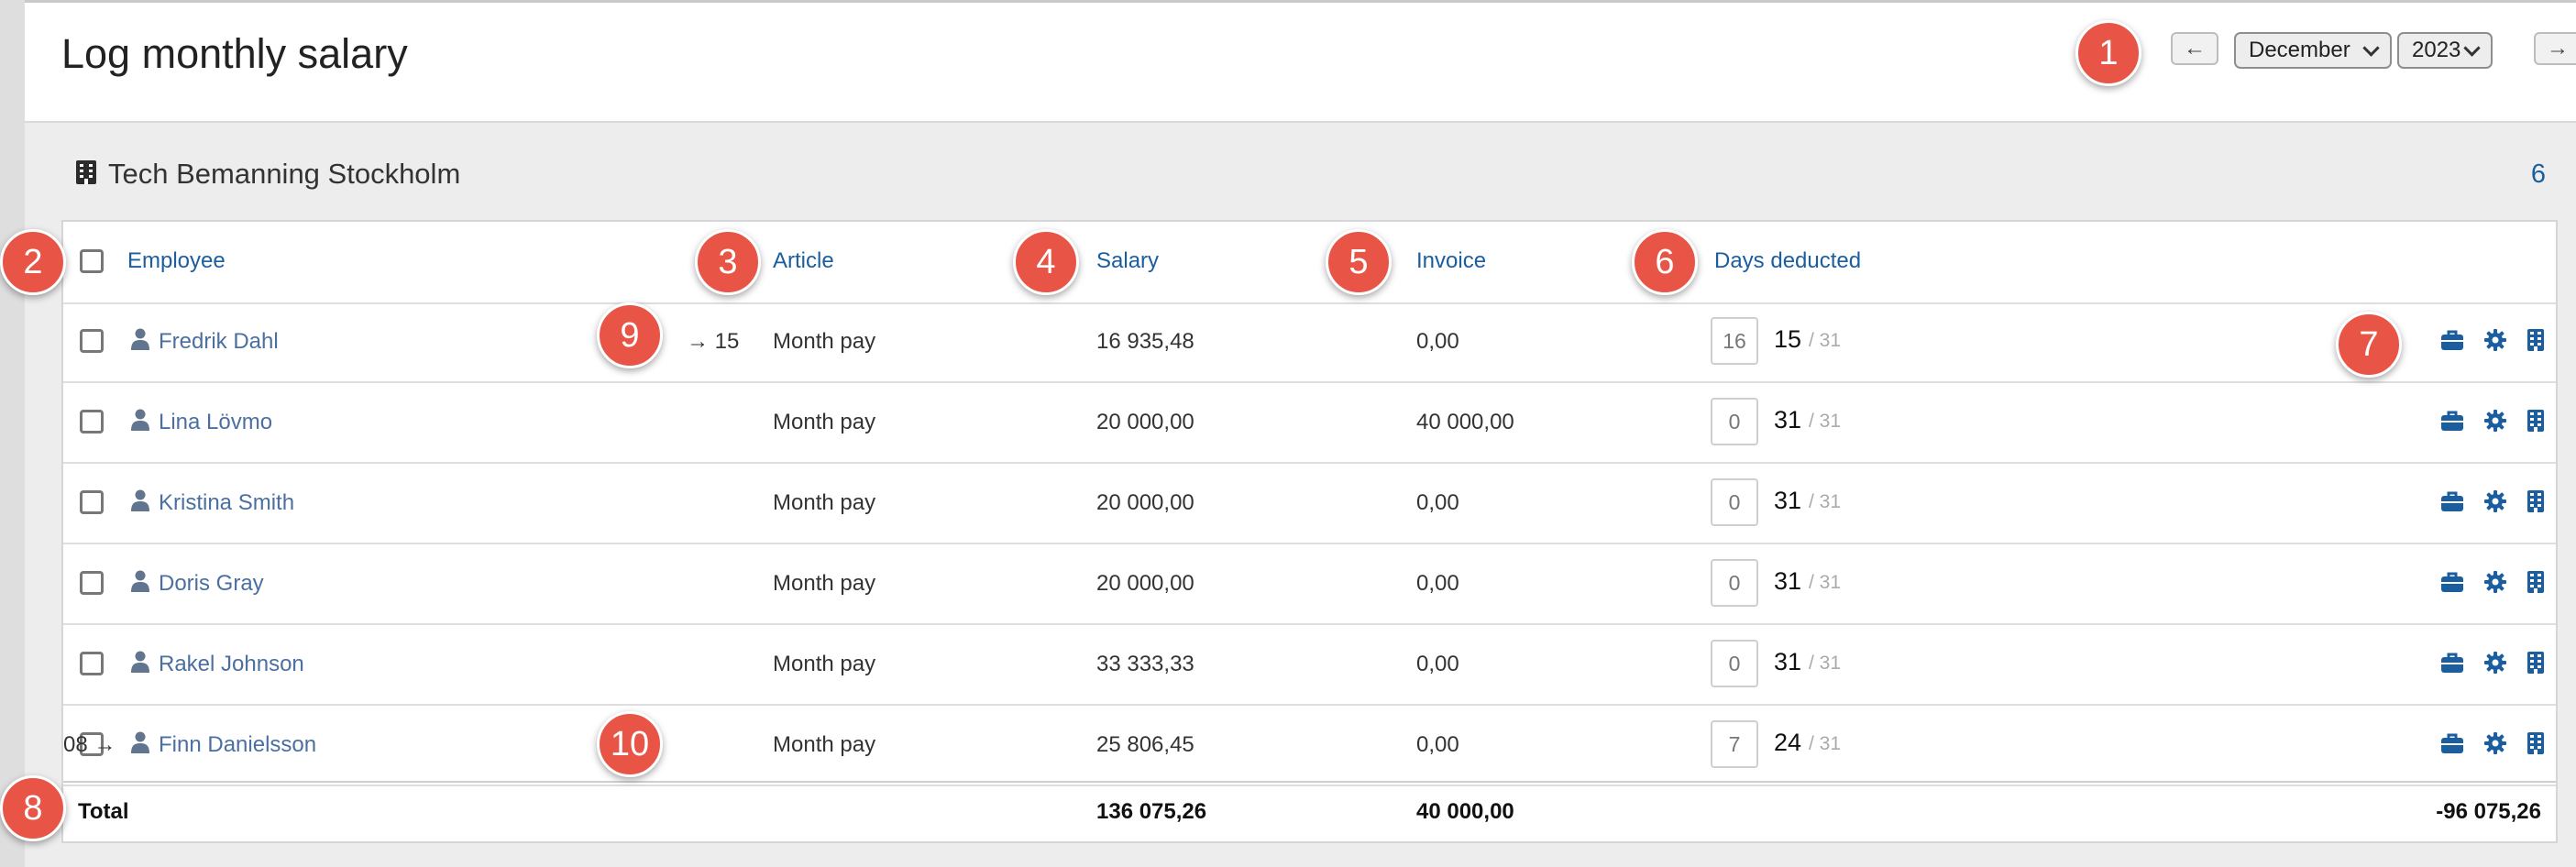 The image size is (2576, 867). I want to click on employee-name-link: Fredrik Dahl, so click(219, 341).